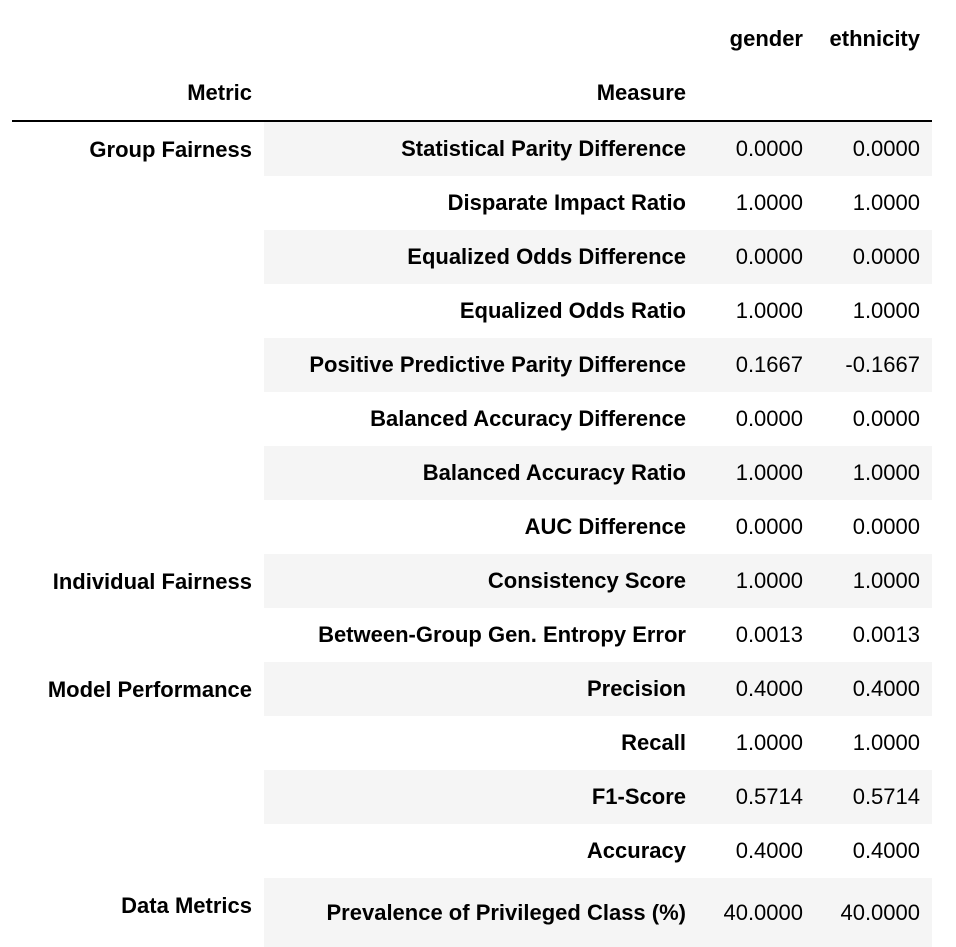  I want to click on gender-value-cell: 0.0013, so click(756, 635).